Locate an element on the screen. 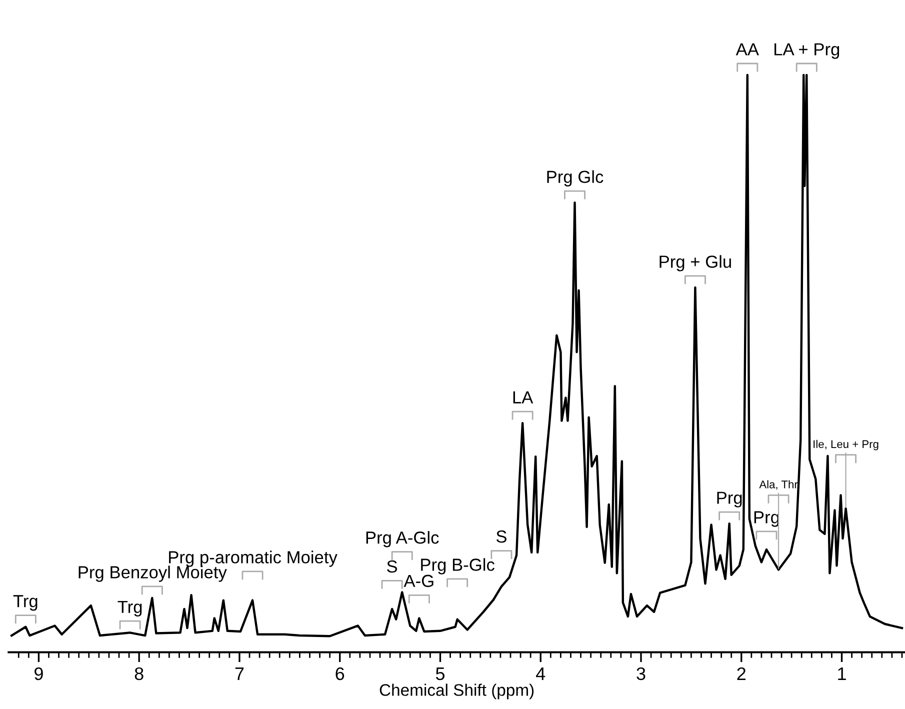 The image size is (905, 709). annotation: LA + Prg is located at coordinates (807, 51).